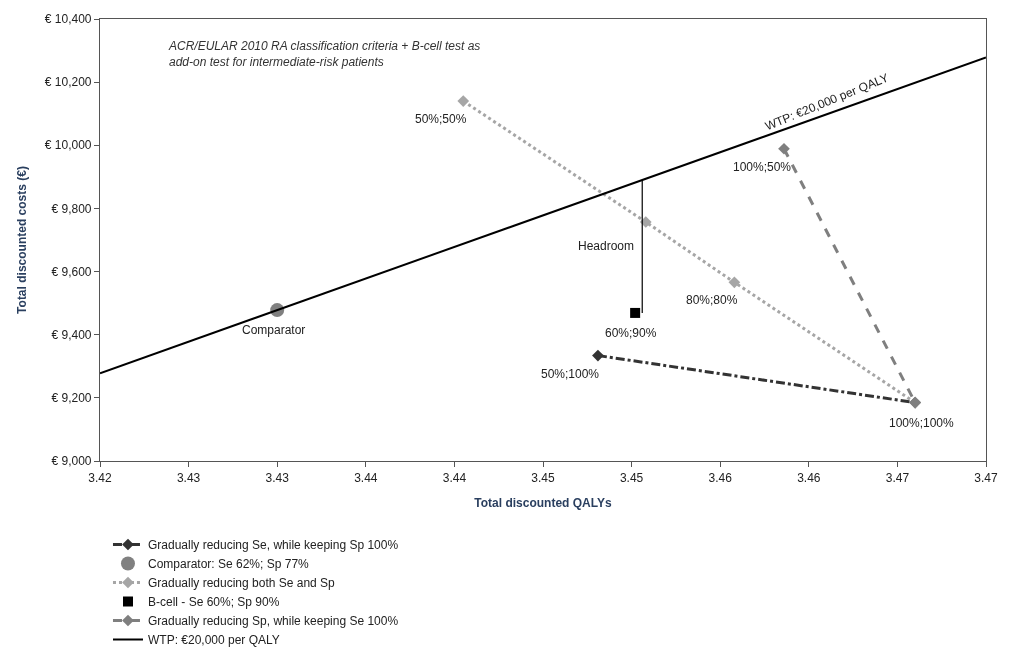 The image size is (1010, 654). I want to click on y-tick-label: € 9,400, so click(71, 334).